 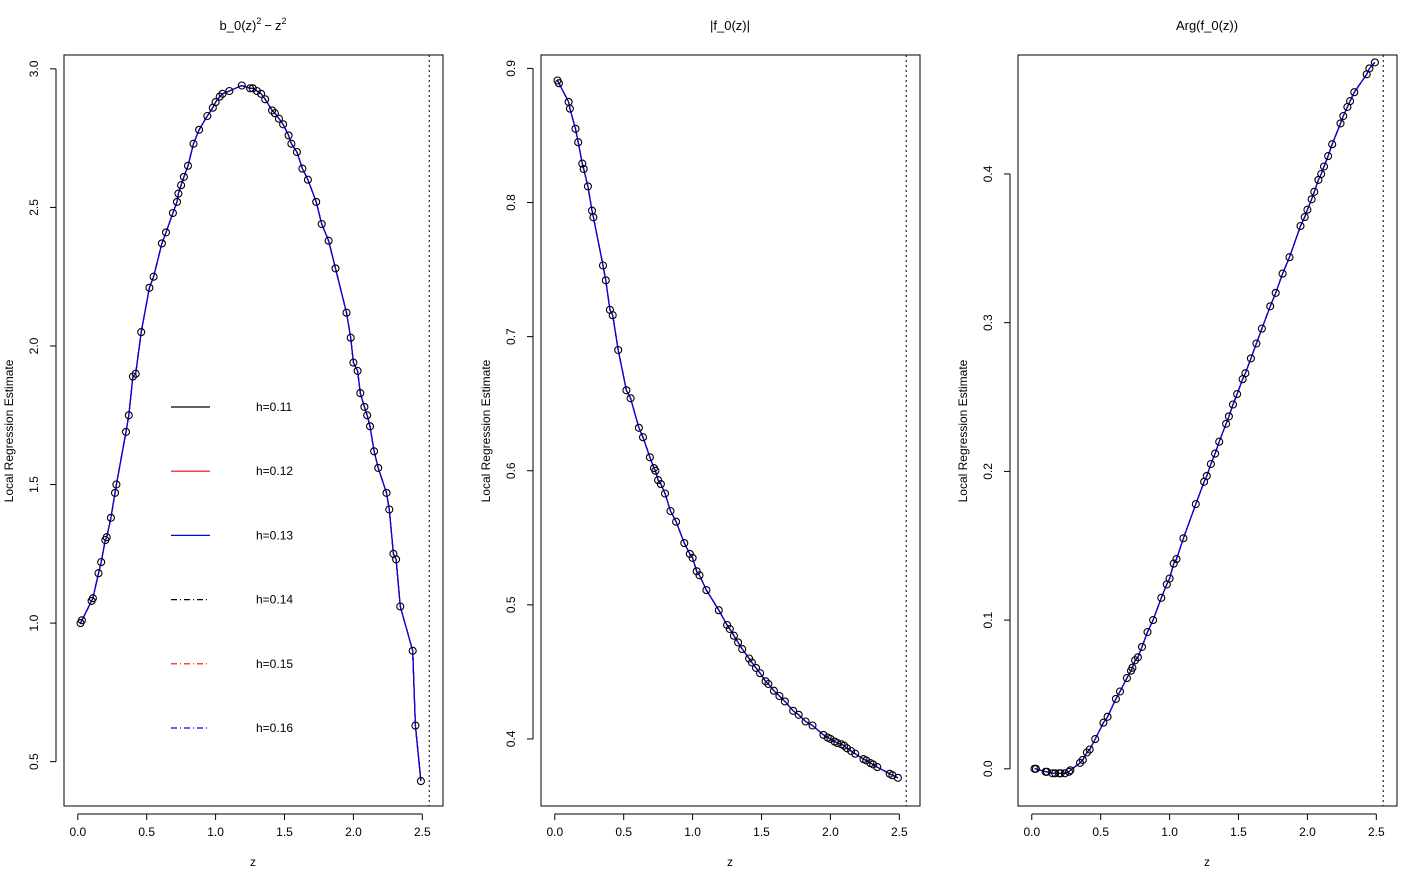 What do you see at coordinates (274, 728) in the screenshot?
I see `legend-label: h=0.16` at bounding box center [274, 728].